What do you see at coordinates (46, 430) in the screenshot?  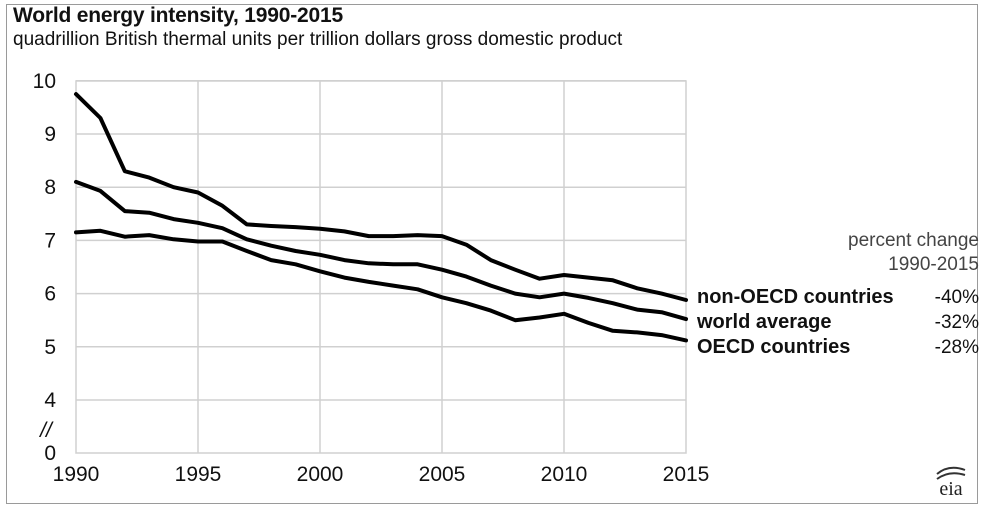 I see `axis-break-mark: //` at bounding box center [46, 430].